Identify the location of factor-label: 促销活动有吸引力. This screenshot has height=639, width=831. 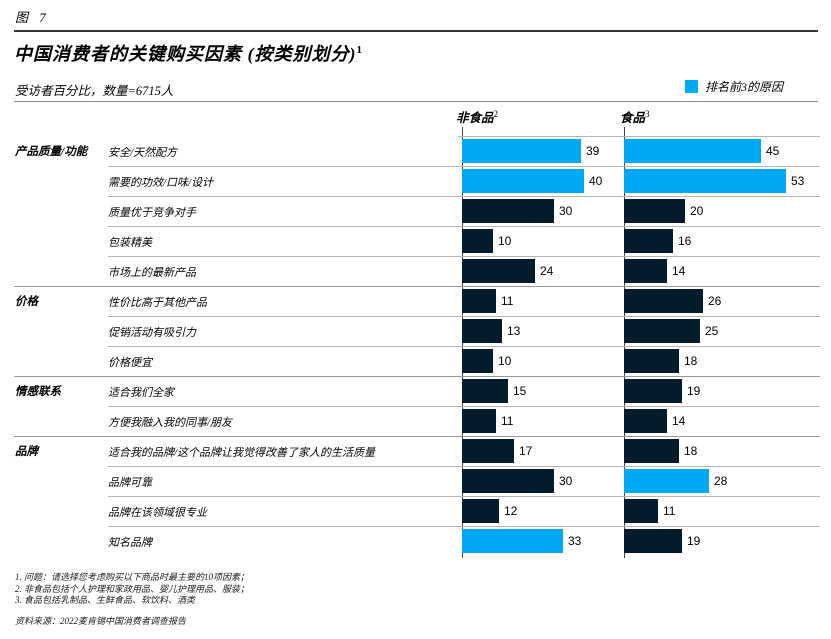
(152, 333).